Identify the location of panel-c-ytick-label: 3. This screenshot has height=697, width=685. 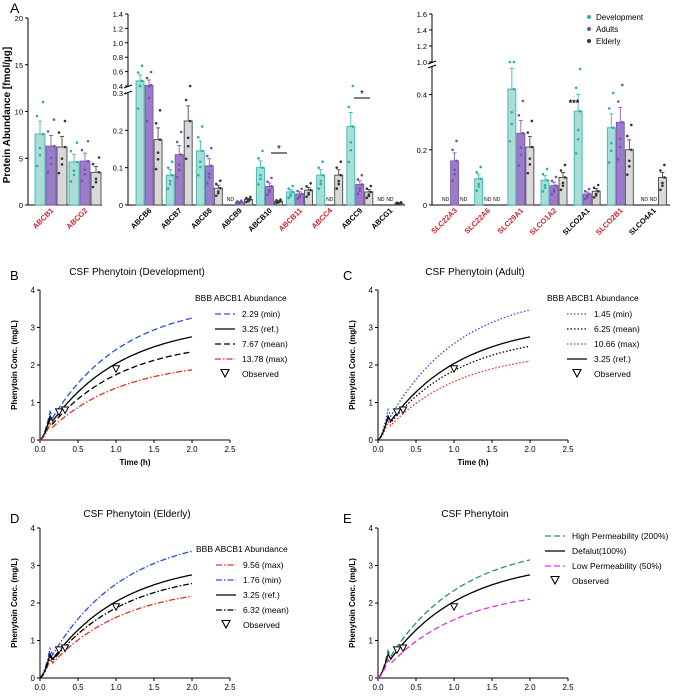
(371, 328).